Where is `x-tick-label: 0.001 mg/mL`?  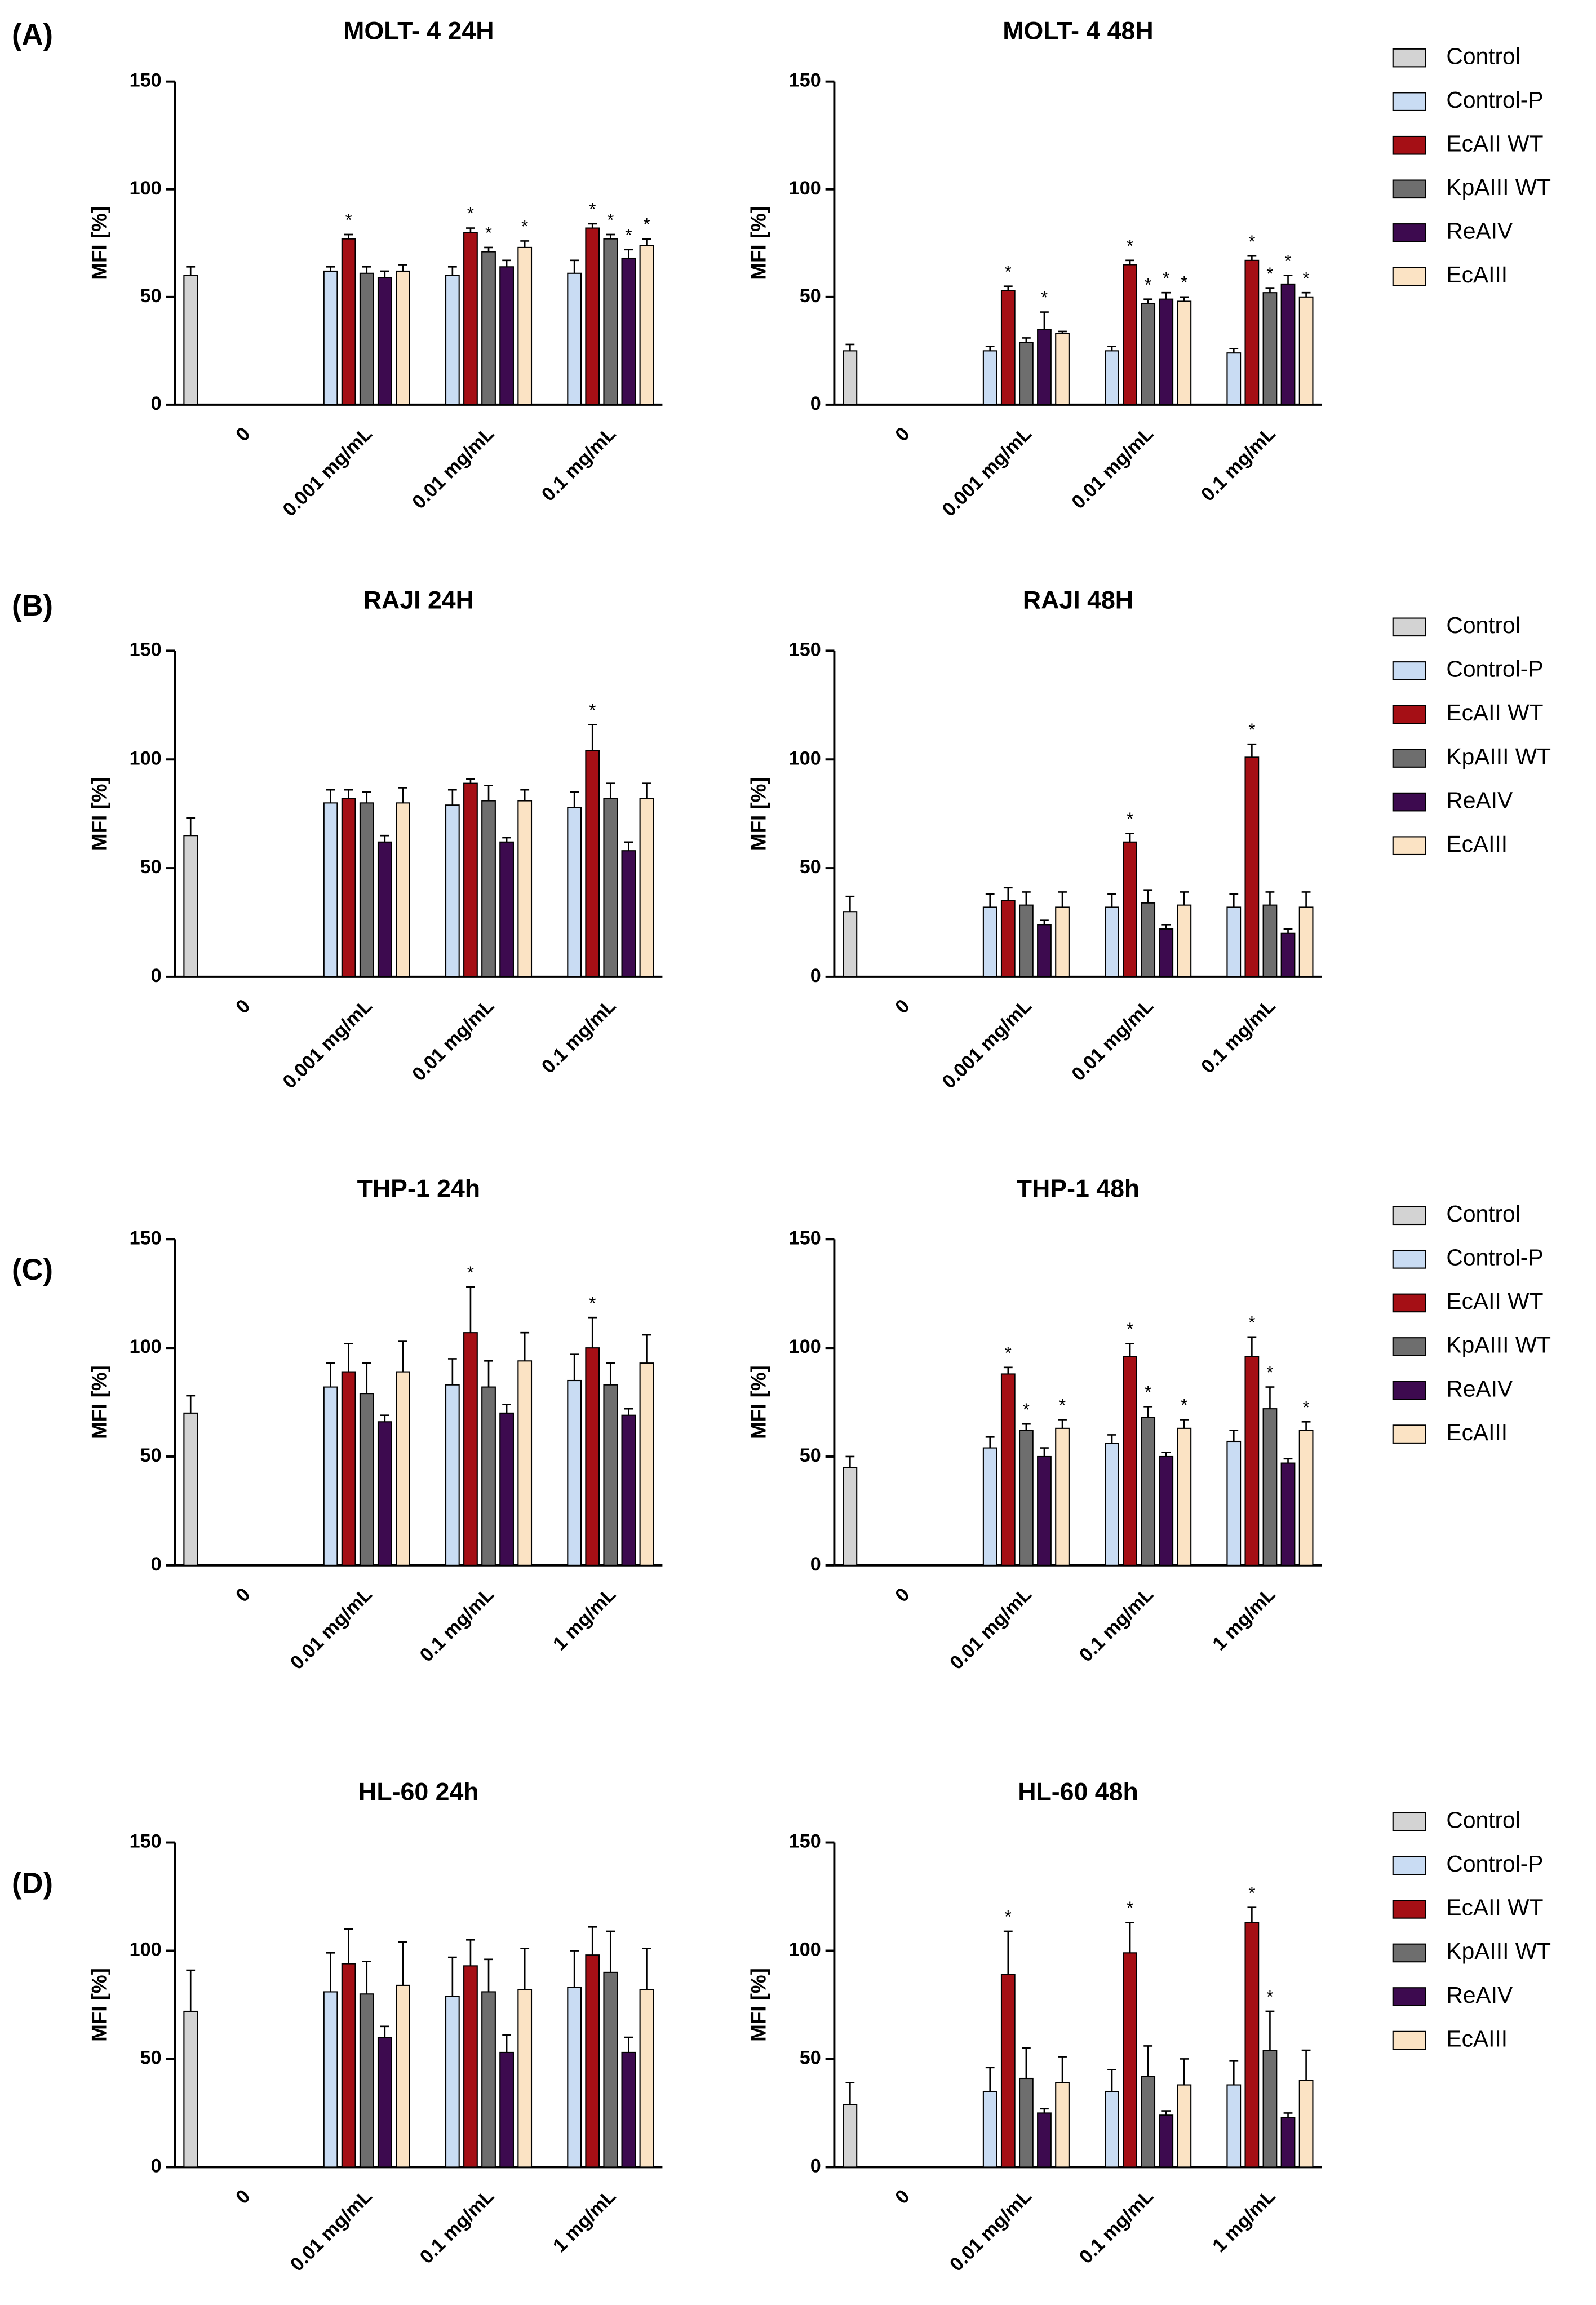
x-tick-label: 0.001 mg/mL is located at coordinates (987, 1043).